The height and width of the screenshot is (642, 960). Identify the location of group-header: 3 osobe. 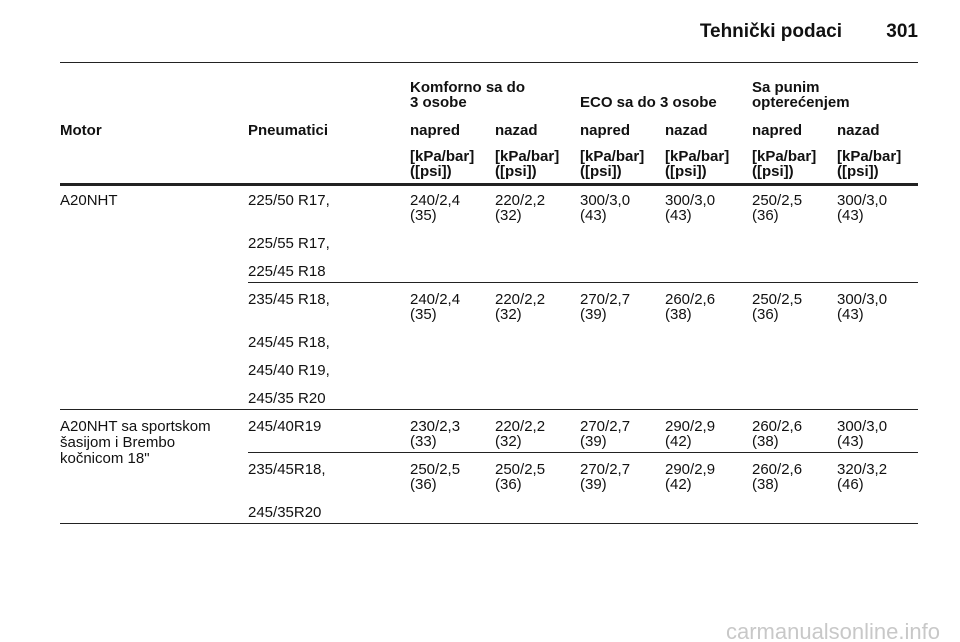
(438, 102).